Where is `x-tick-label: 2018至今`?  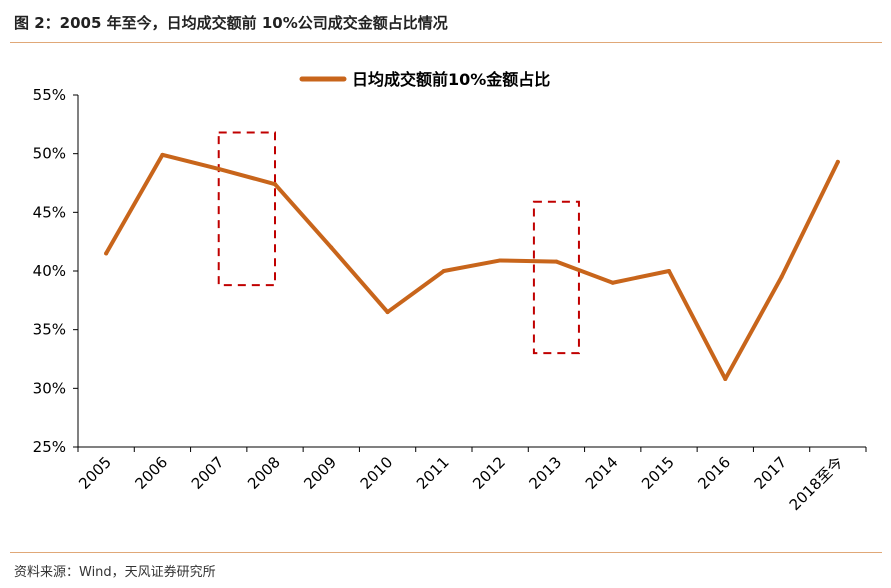 x-tick-label: 2018至今 is located at coordinates (816, 483).